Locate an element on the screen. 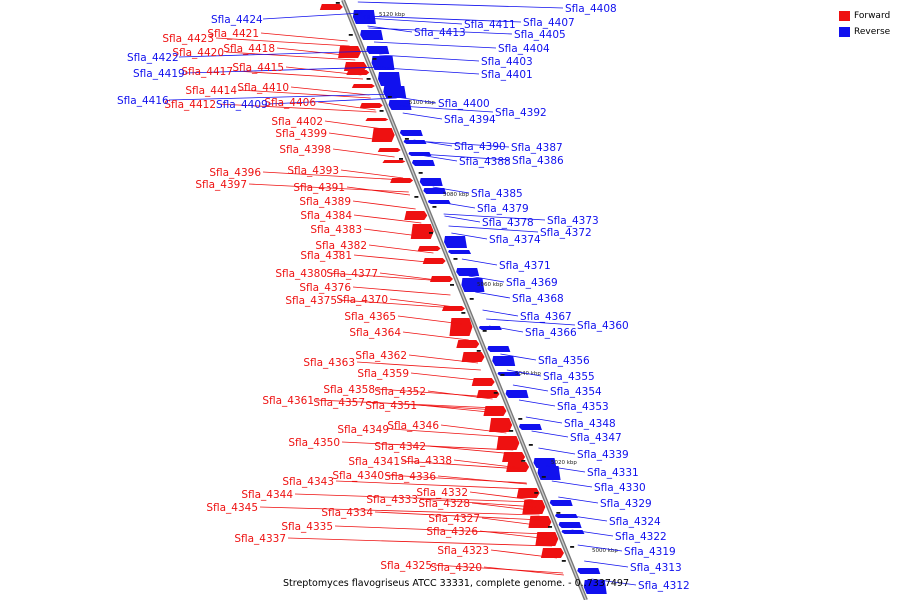 This screenshot has width=900, height=600. forward-gene-label: Sfla_4349 is located at coordinates (363, 430).